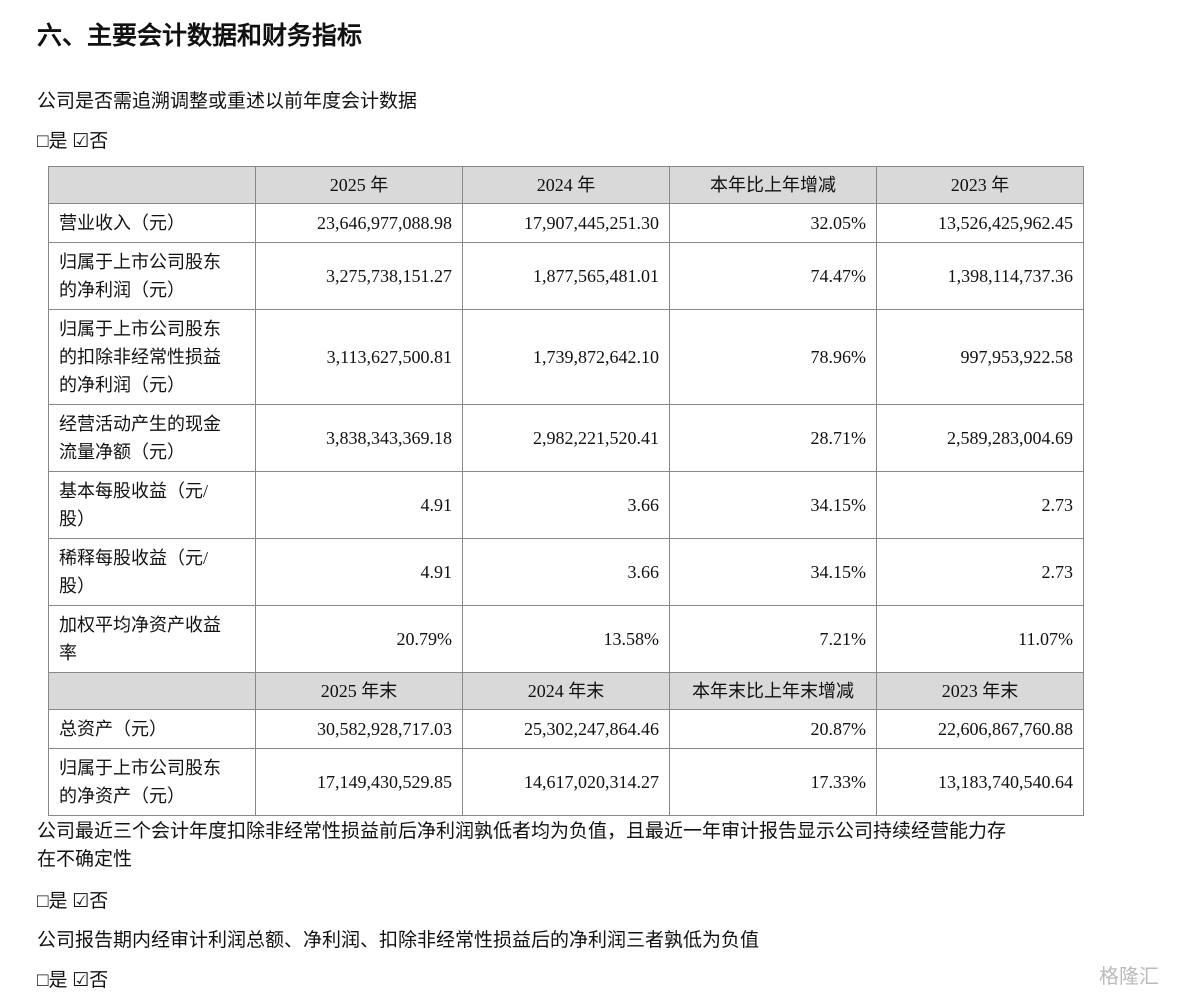 The height and width of the screenshot is (997, 1179). Describe the element at coordinates (152, 276) in the screenshot. I see `row-label: 归属于上市公司股东 的净利润（元）` at that location.